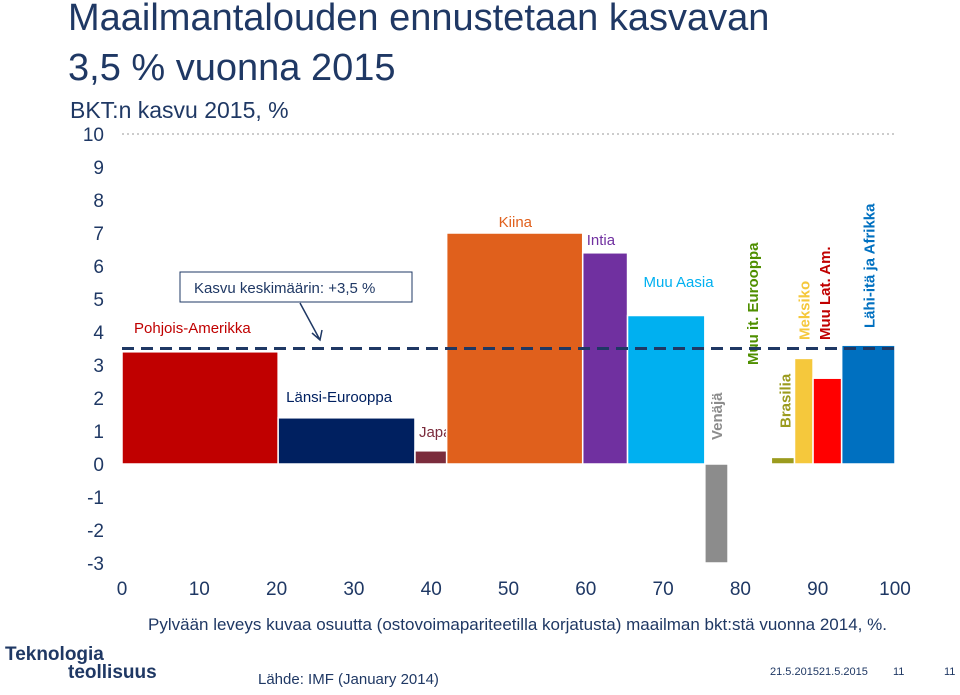 Image resolution: width=960 pixels, height=695 pixels. I want to click on y-tick-label: 7, so click(98, 234).